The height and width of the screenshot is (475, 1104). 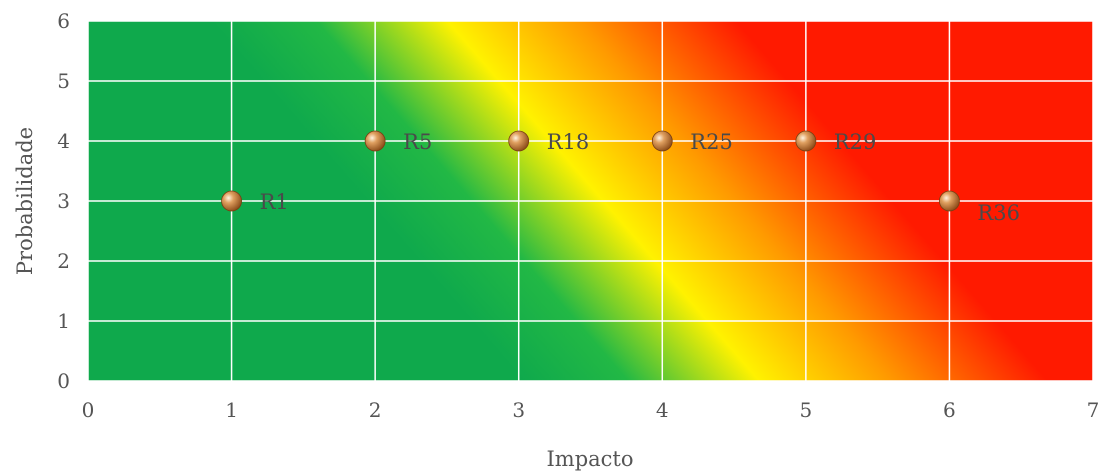 I want to click on data-point-r29, so click(x=806, y=141).